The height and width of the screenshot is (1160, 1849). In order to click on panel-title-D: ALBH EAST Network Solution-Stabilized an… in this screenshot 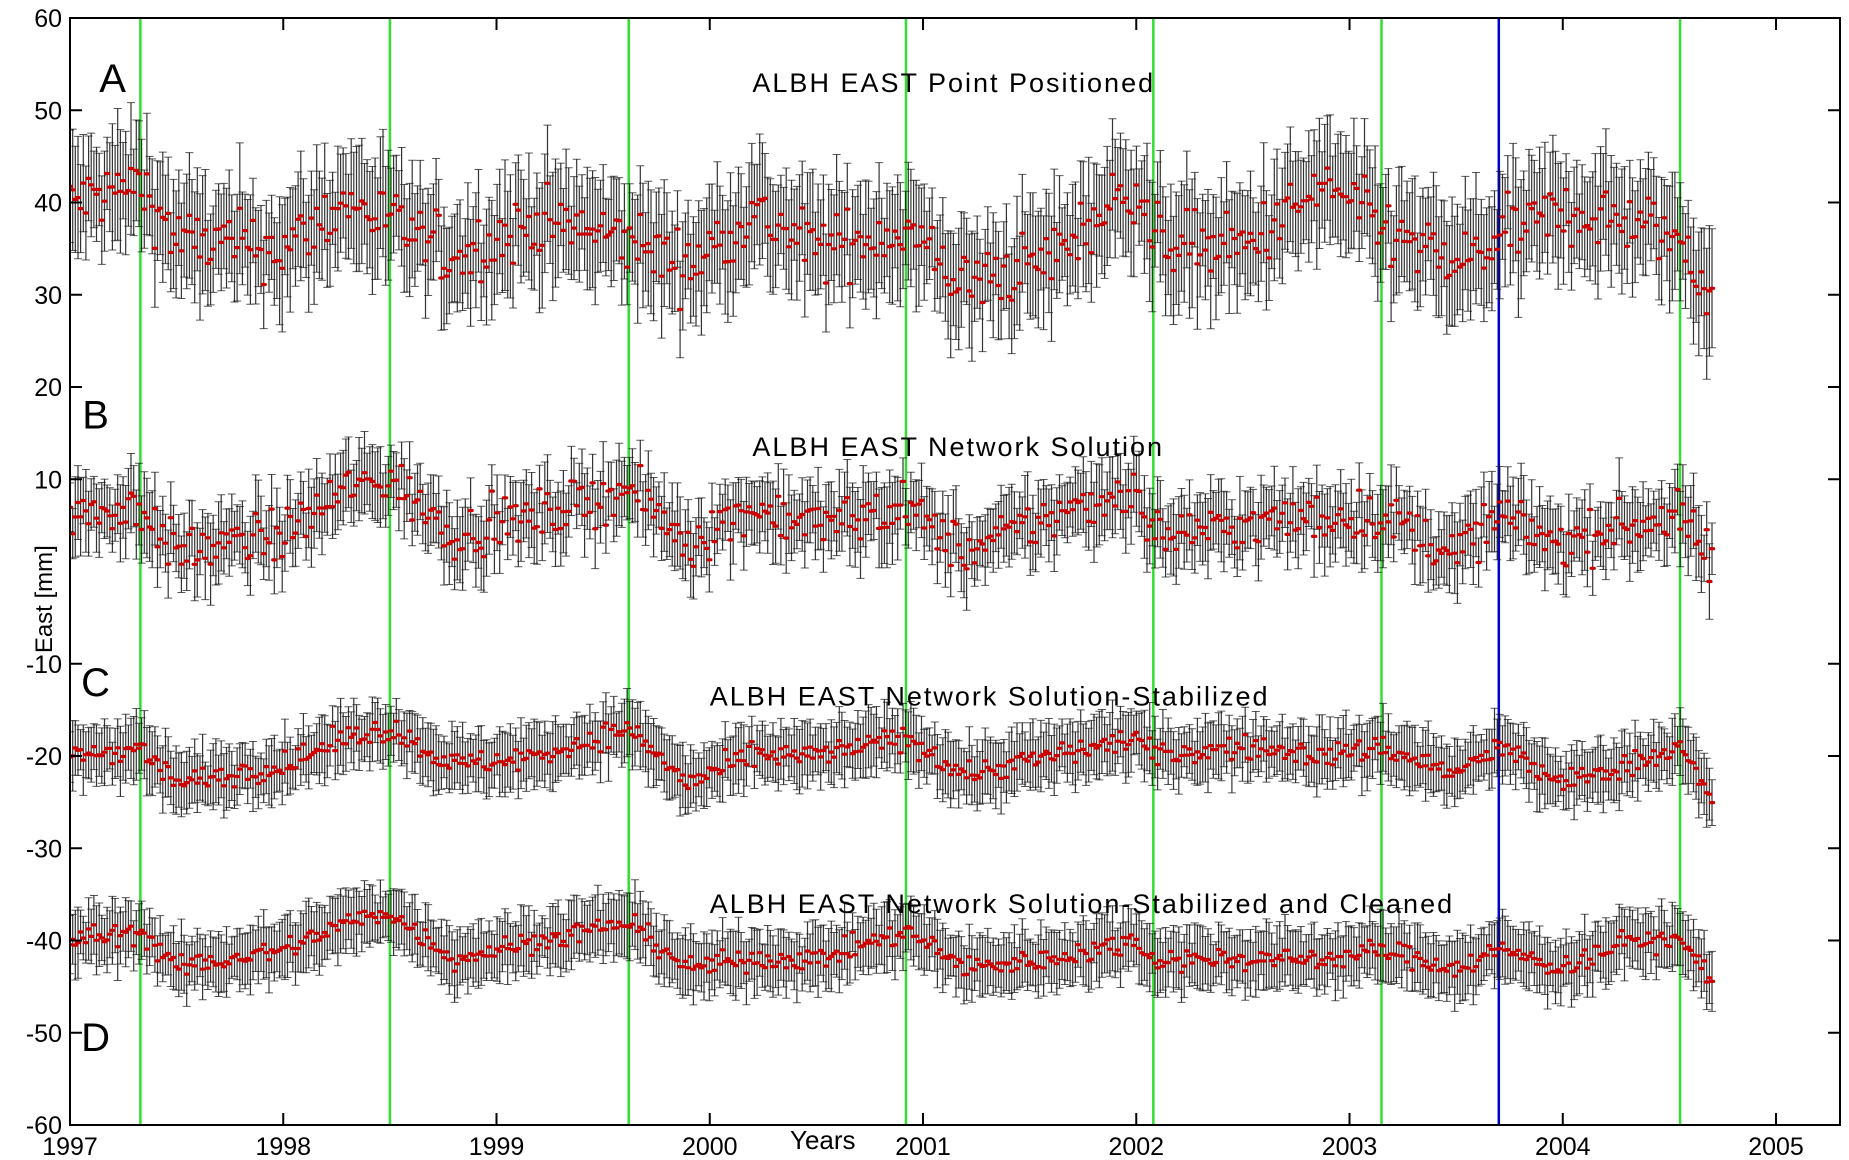, I will do `click(1082, 904)`.